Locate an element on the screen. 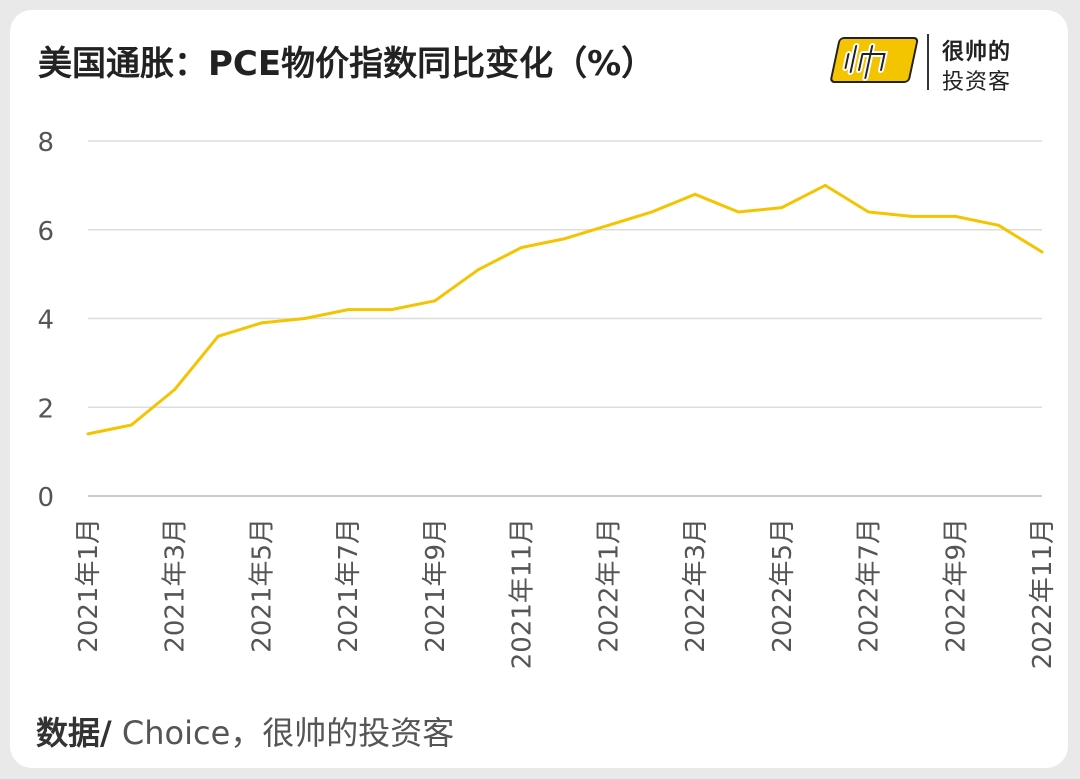  logo-line-1: 很帅的 is located at coordinates (977, 52).